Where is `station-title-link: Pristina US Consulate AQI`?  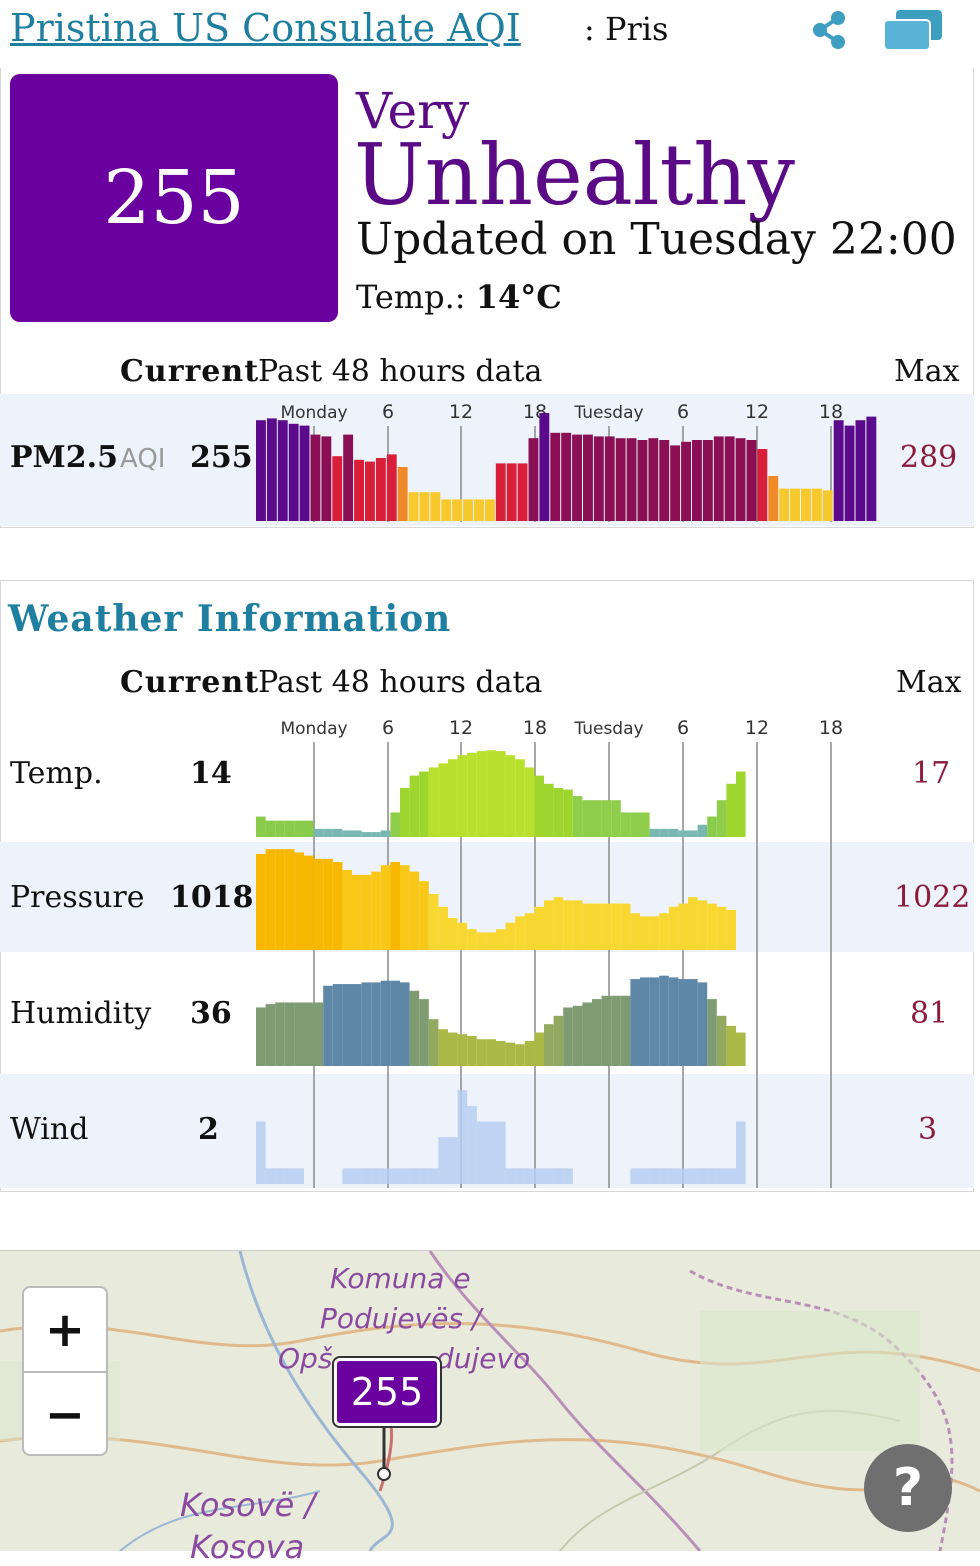 station-title-link: Pristina US Consulate AQI is located at coordinates (265, 28).